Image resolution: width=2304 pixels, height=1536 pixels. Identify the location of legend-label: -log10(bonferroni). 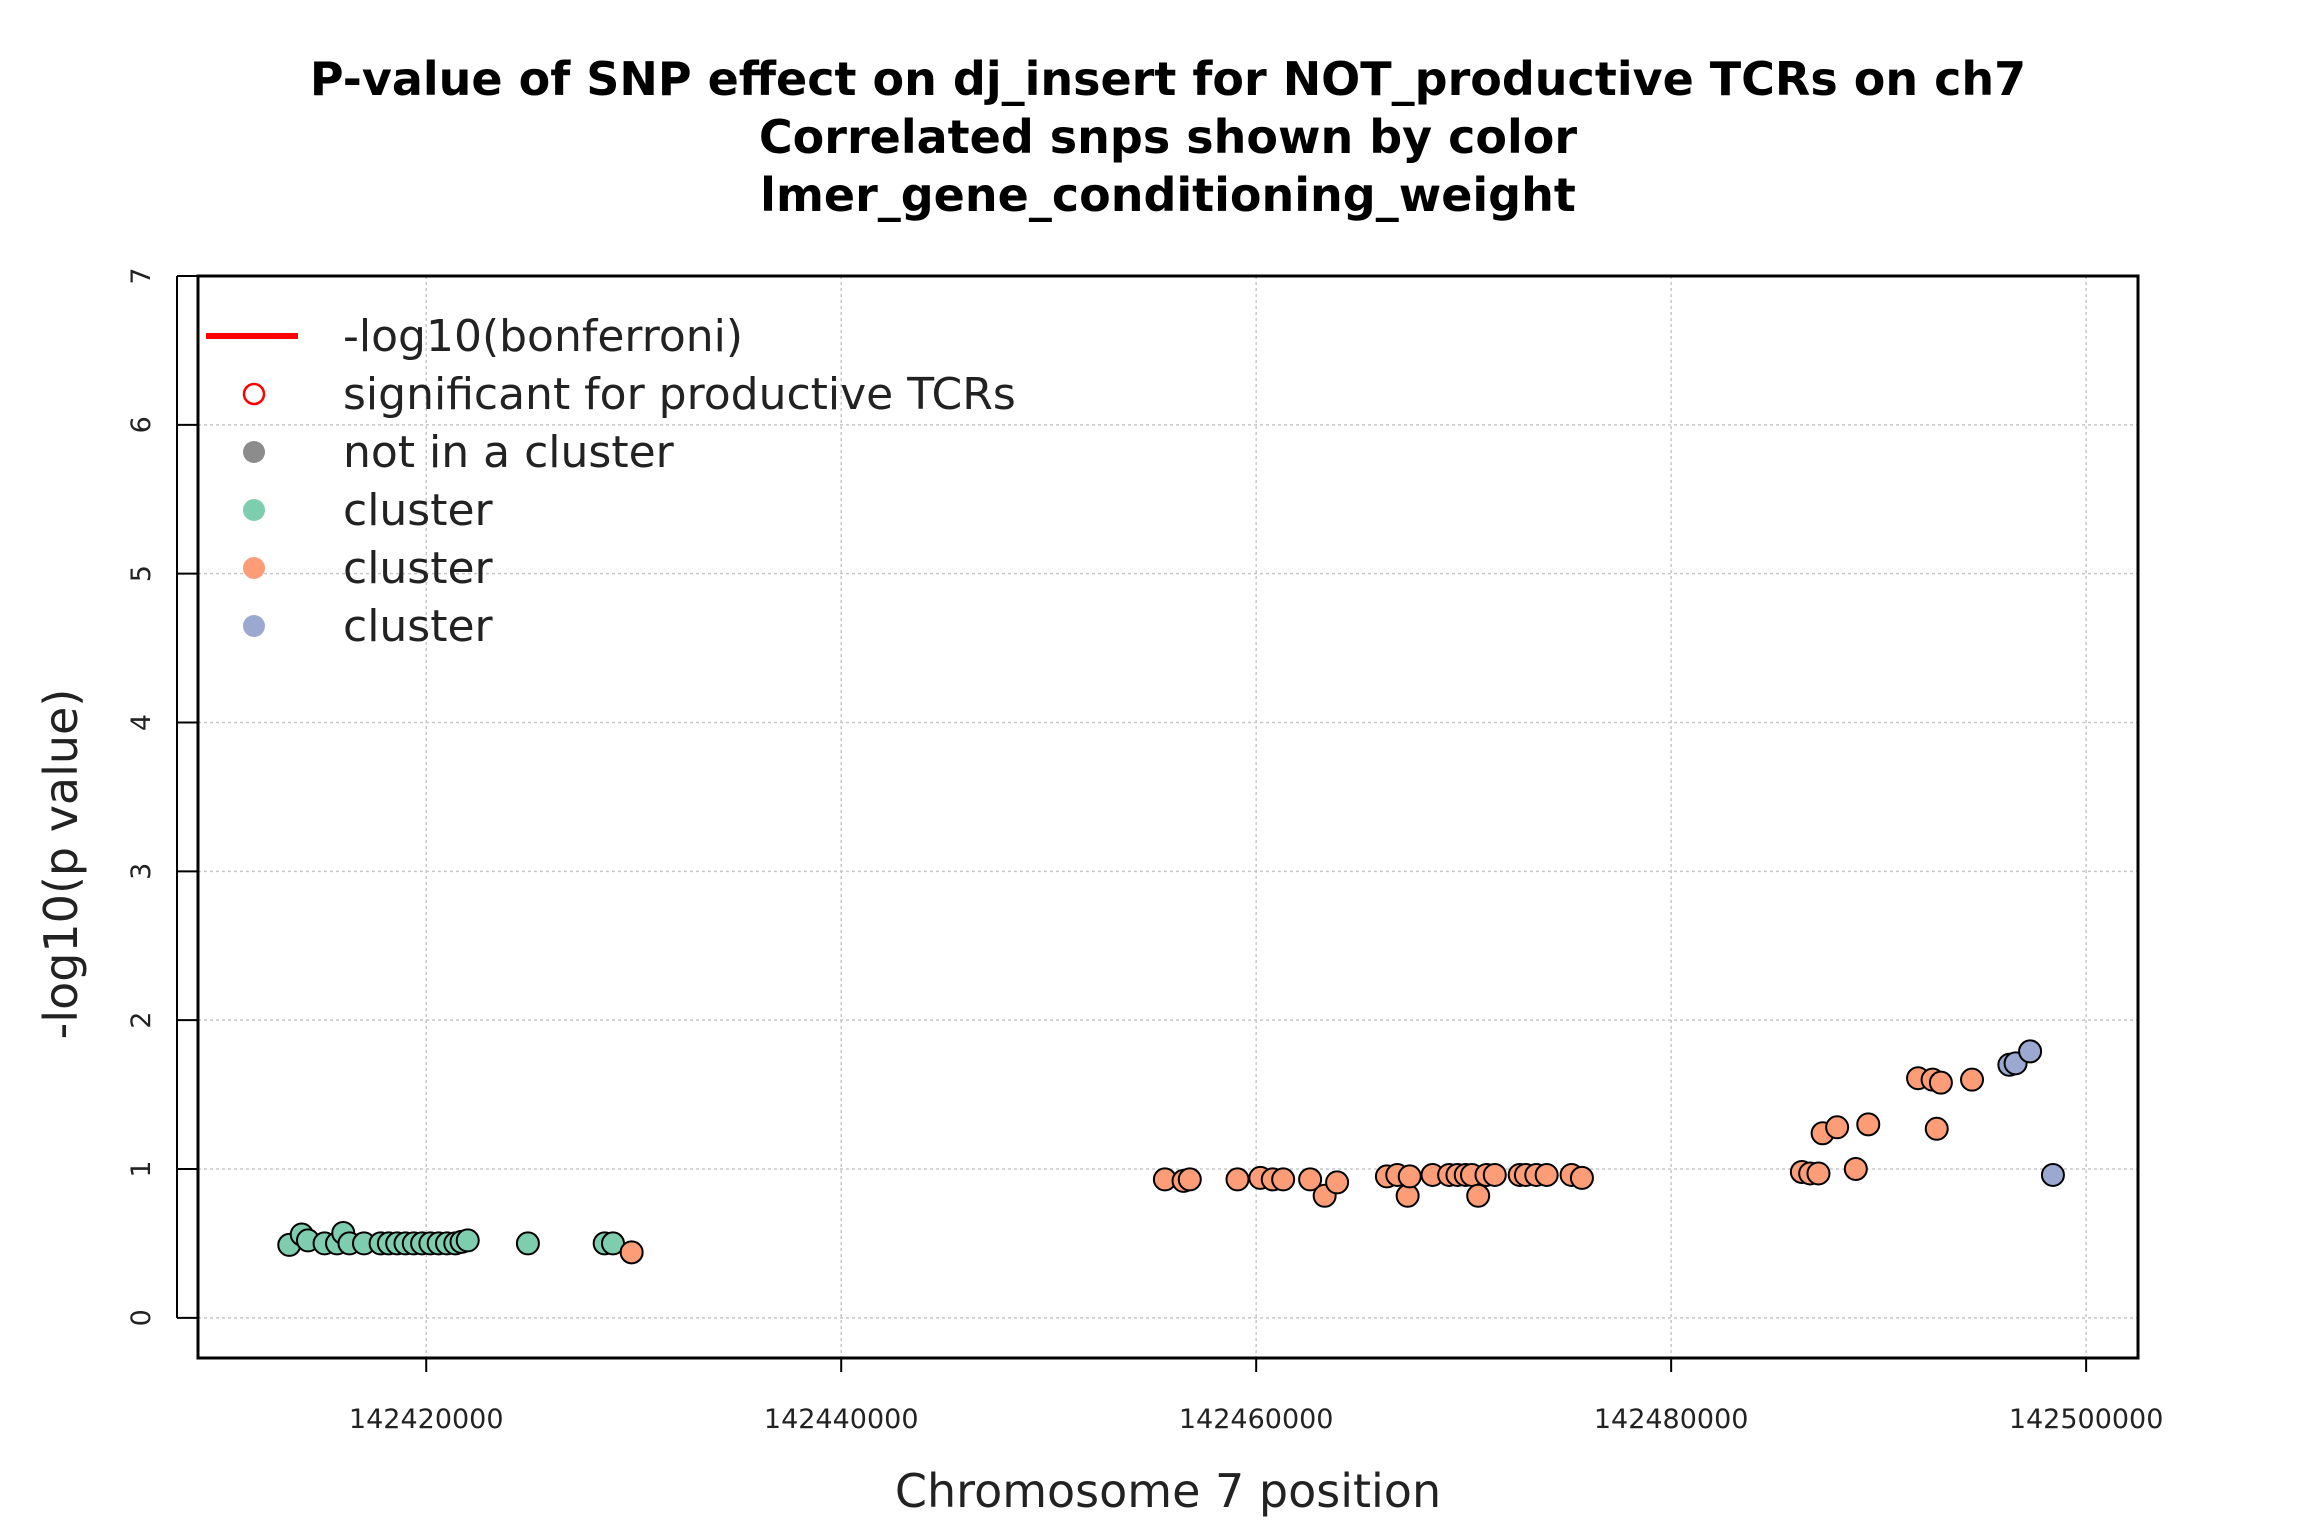
(543, 336).